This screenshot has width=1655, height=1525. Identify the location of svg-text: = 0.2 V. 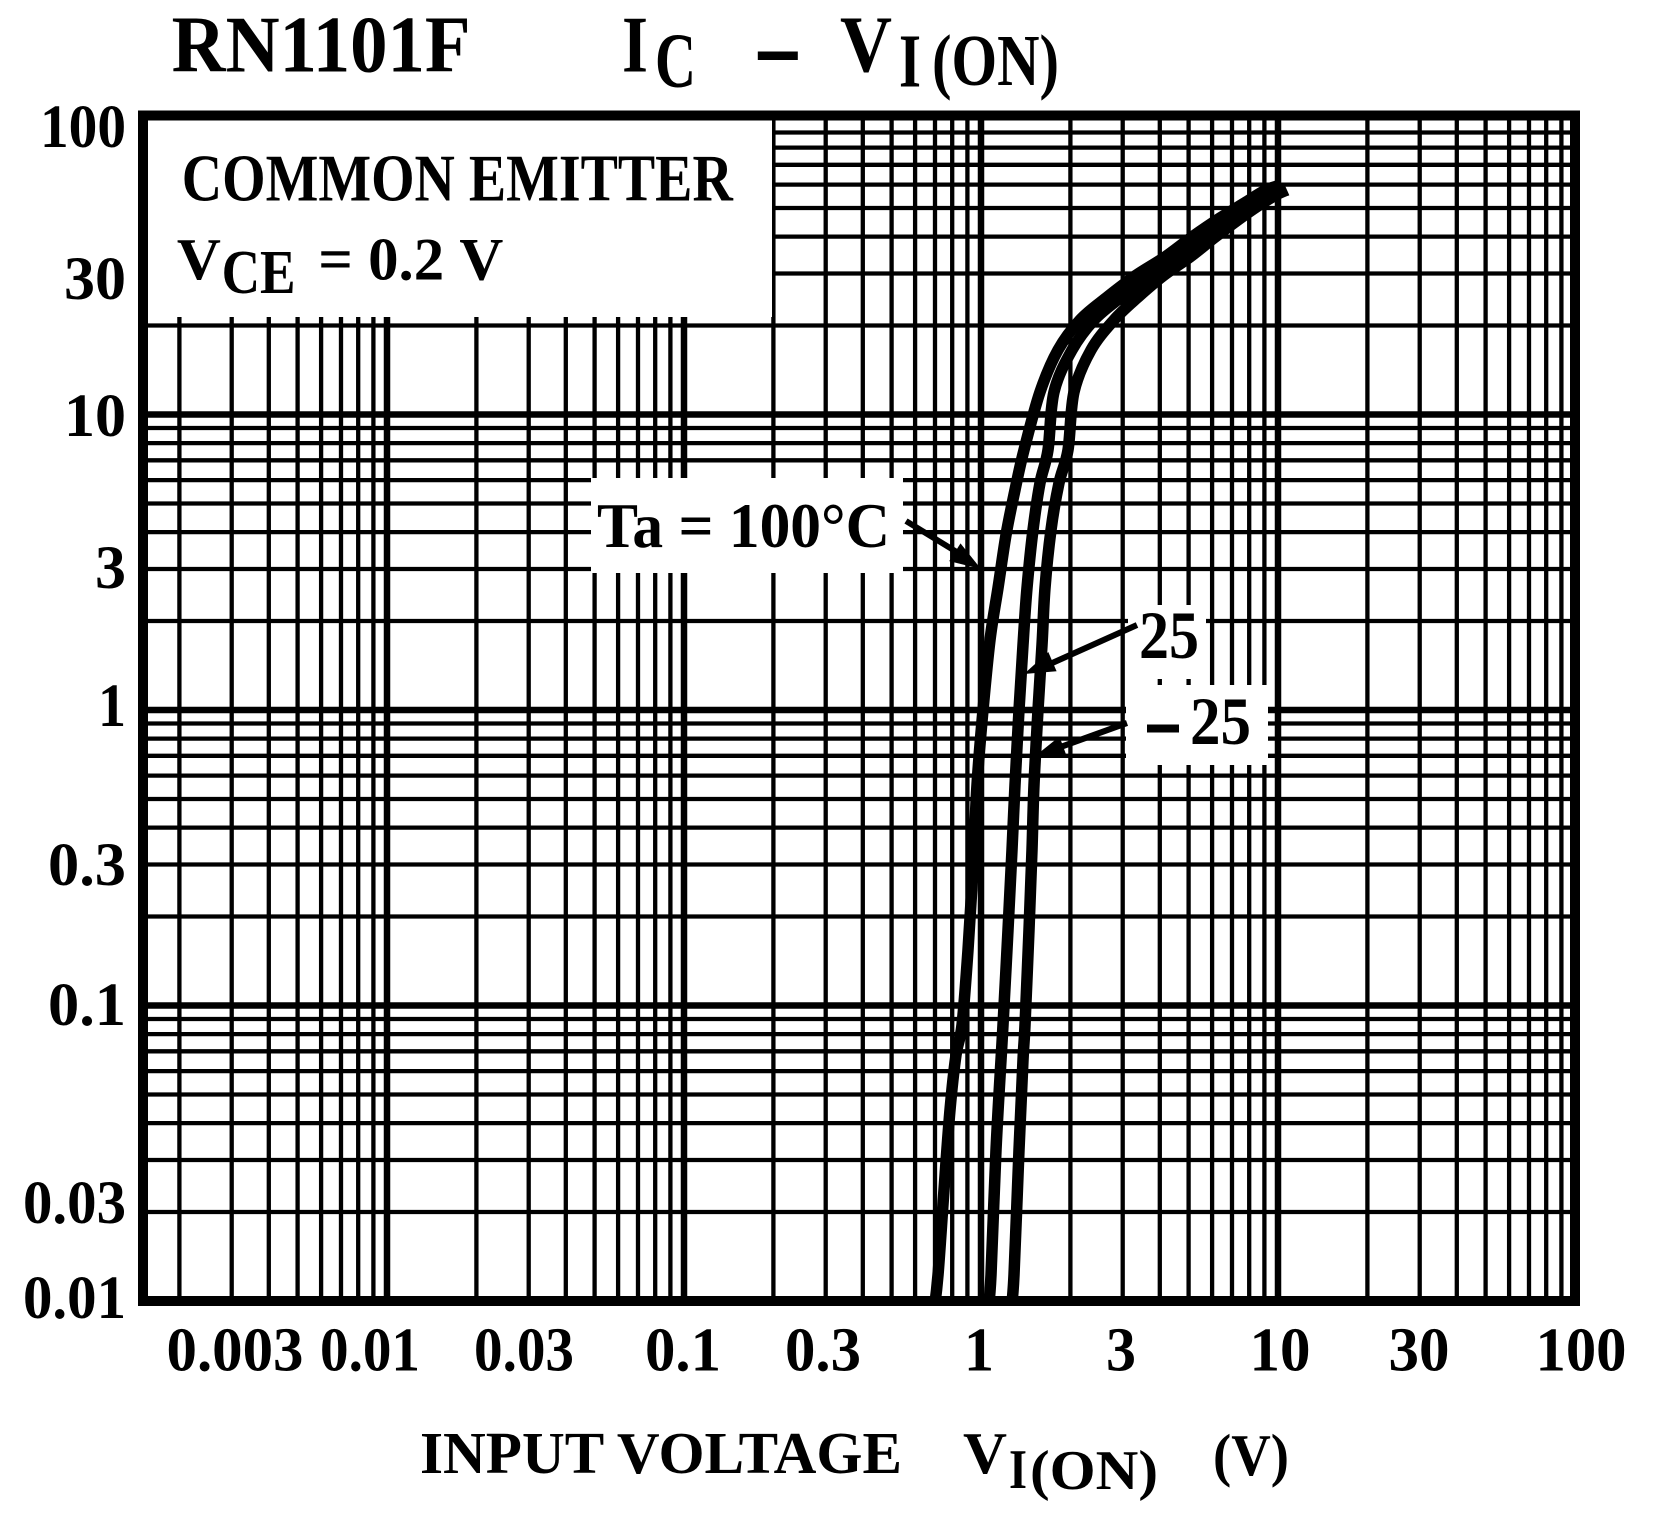
(410, 260).